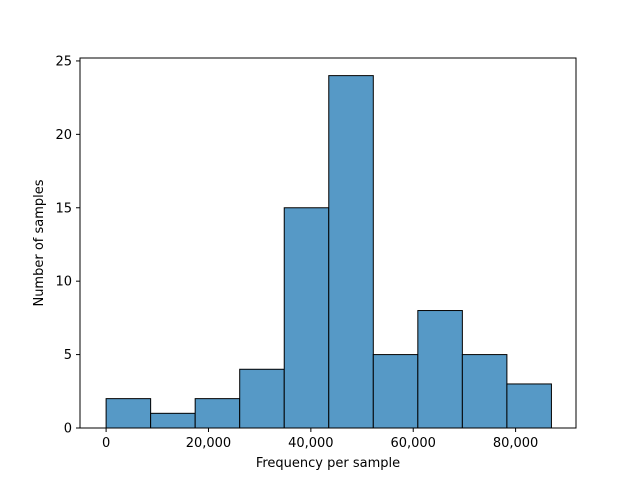  I want to click on y-axis-ticks: 0 5 10 15 20 25, so click(67, 245).